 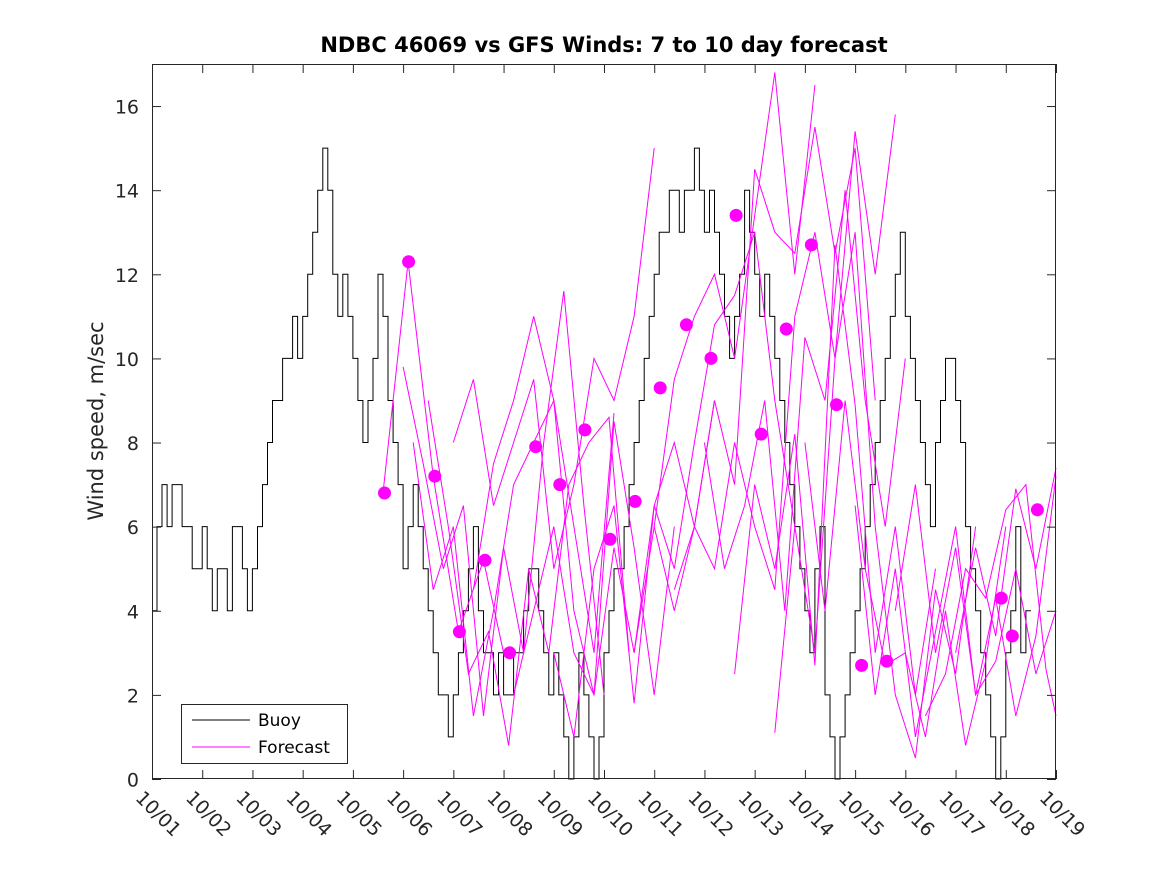 What do you see at coordinates (127, 276) in the screenshot?
I see `y-tick-label: 12` at bounding box center [127, 276].